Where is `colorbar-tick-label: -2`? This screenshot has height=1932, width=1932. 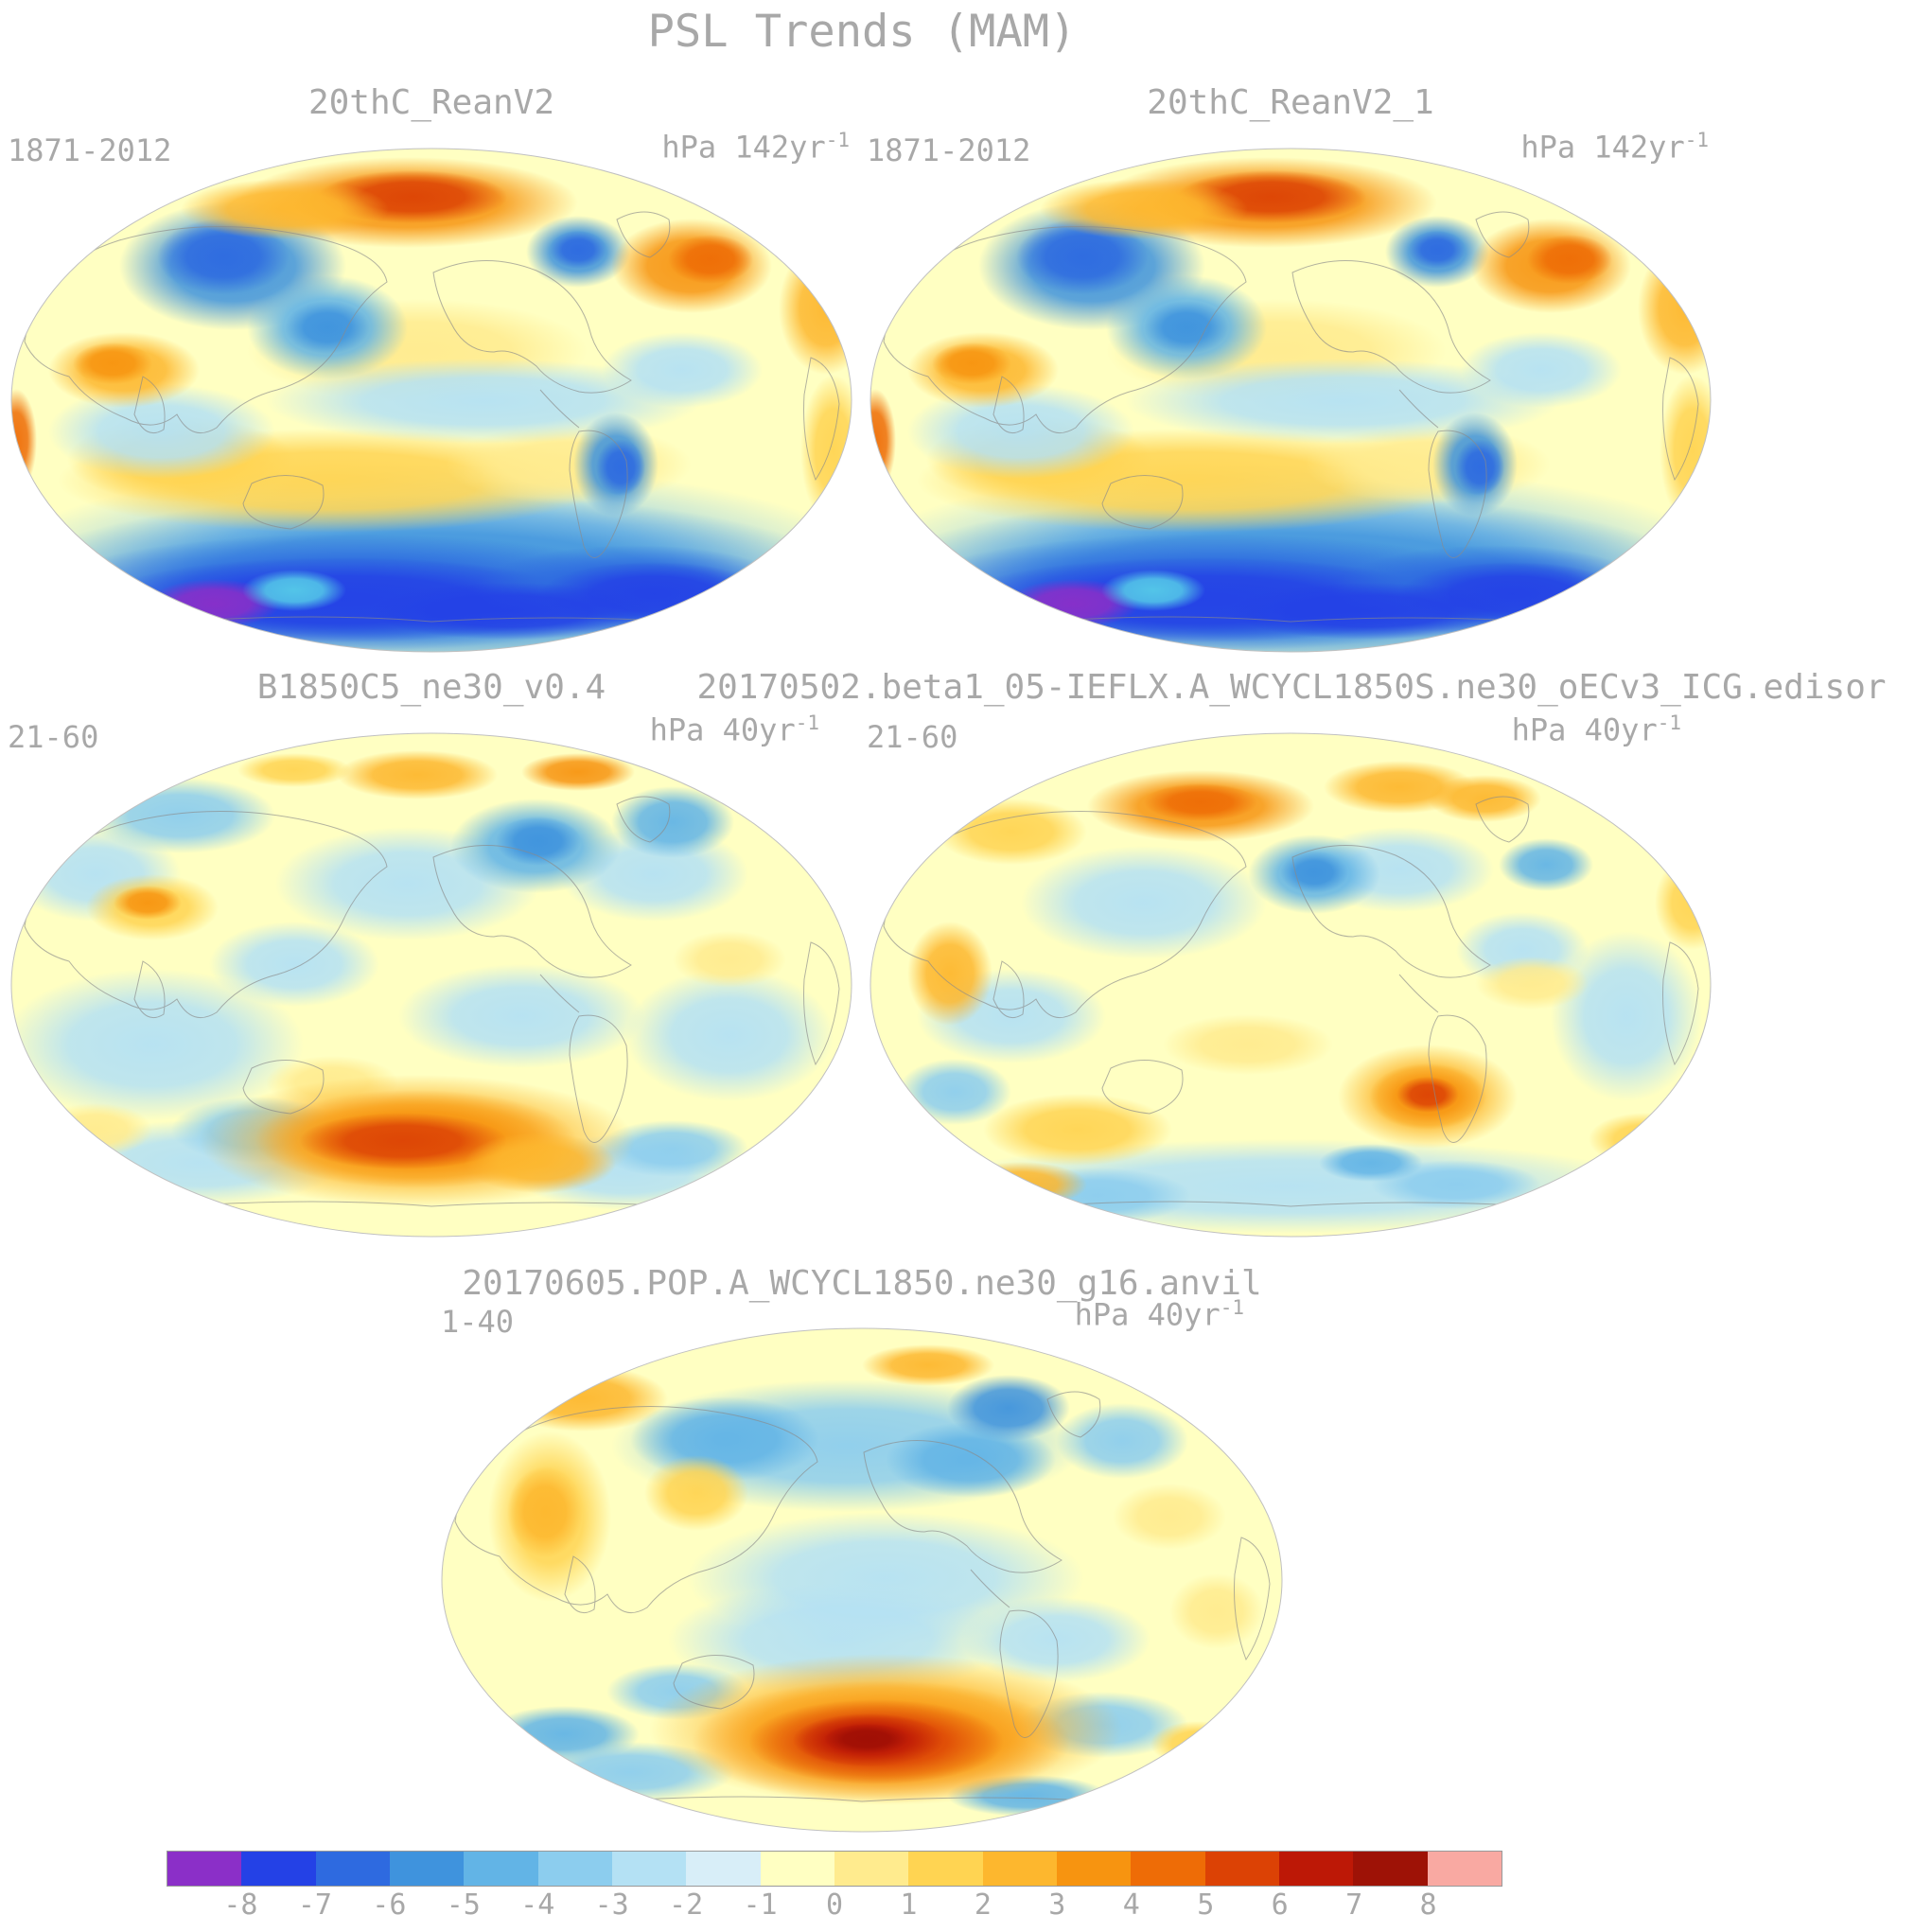 colorbar-tick-label: -2 is located at coordinates (686, 1905).